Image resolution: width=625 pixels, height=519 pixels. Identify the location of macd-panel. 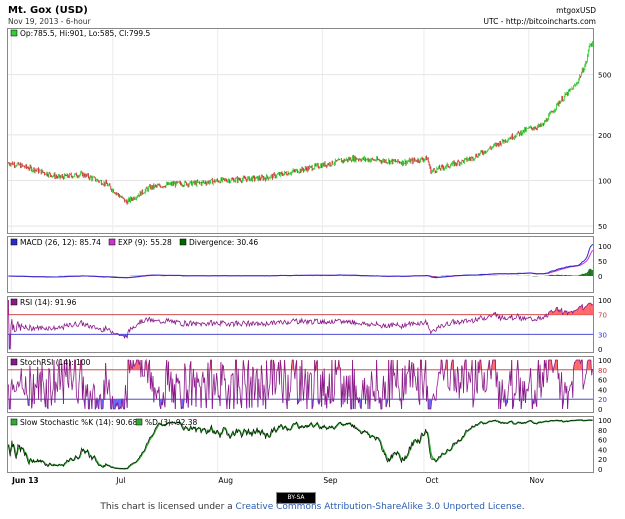
(300, 264).